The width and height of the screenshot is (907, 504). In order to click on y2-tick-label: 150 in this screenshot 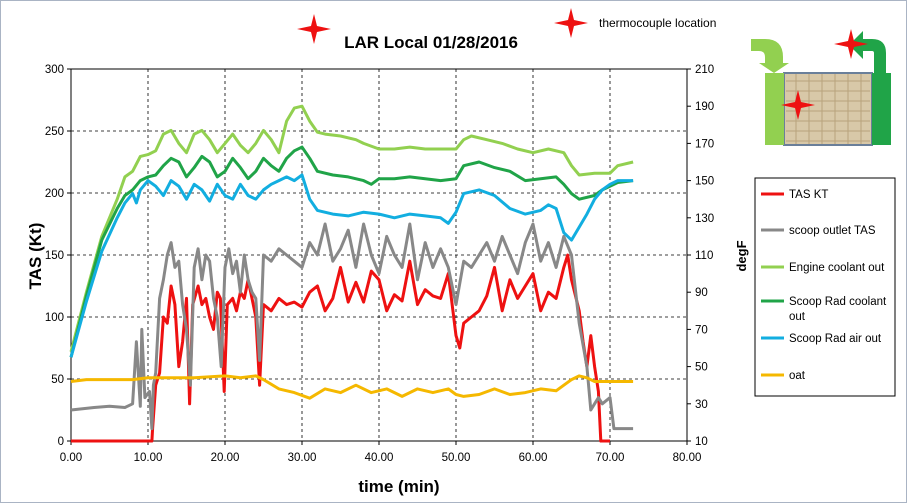, I will do `click(704, 182)`.